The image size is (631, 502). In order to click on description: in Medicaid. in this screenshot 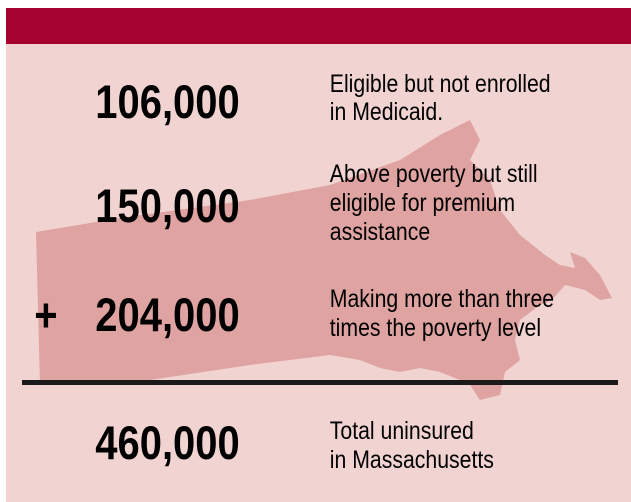, I will do `click(386, 111)`.